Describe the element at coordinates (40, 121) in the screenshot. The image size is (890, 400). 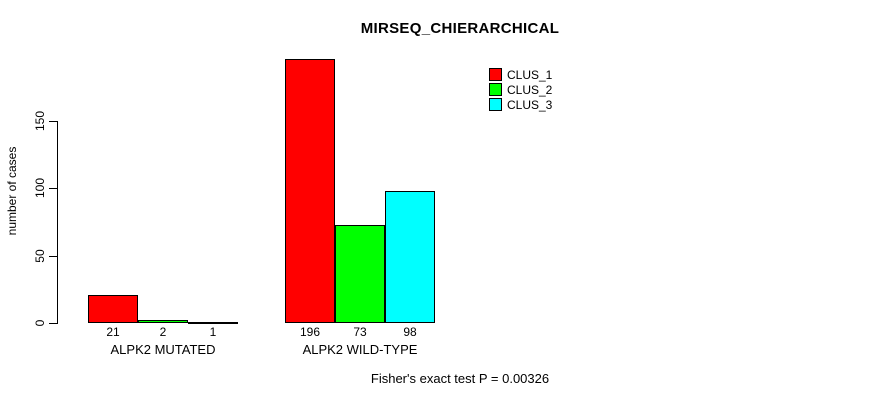
I see `y-tick-label: 150` at that location.